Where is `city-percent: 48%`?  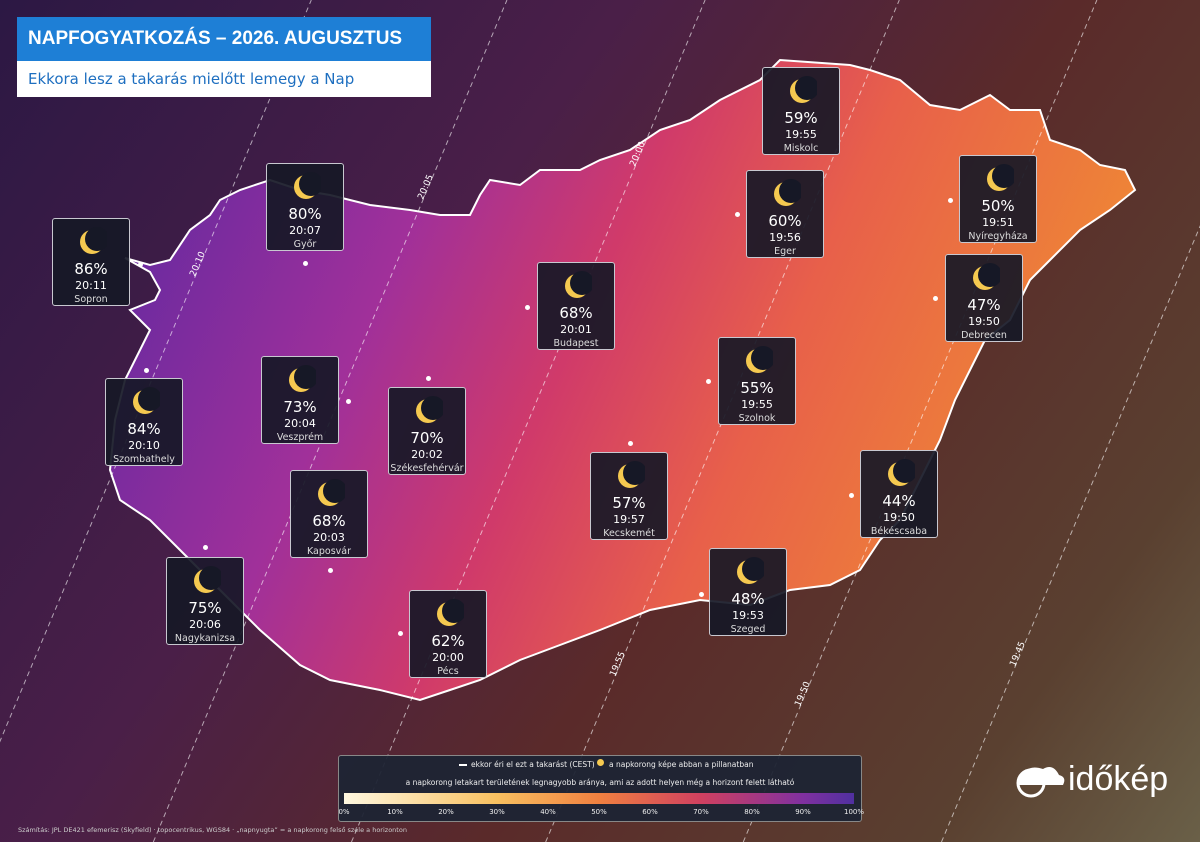
city-percent: 48% is located at coordinates (748, 599).